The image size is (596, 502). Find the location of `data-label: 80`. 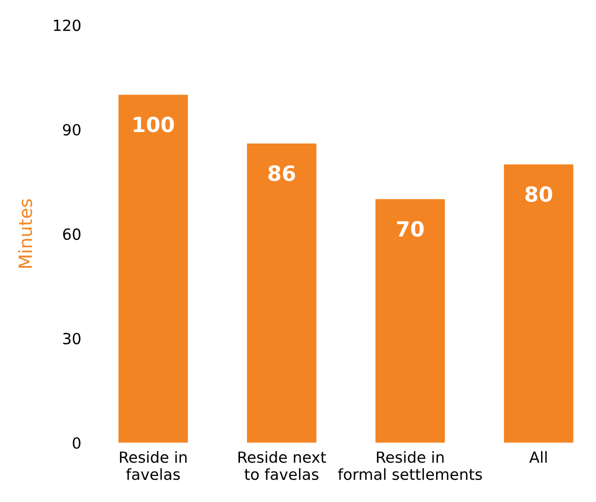

data-label: 80 is located at coordinates (538, 194).